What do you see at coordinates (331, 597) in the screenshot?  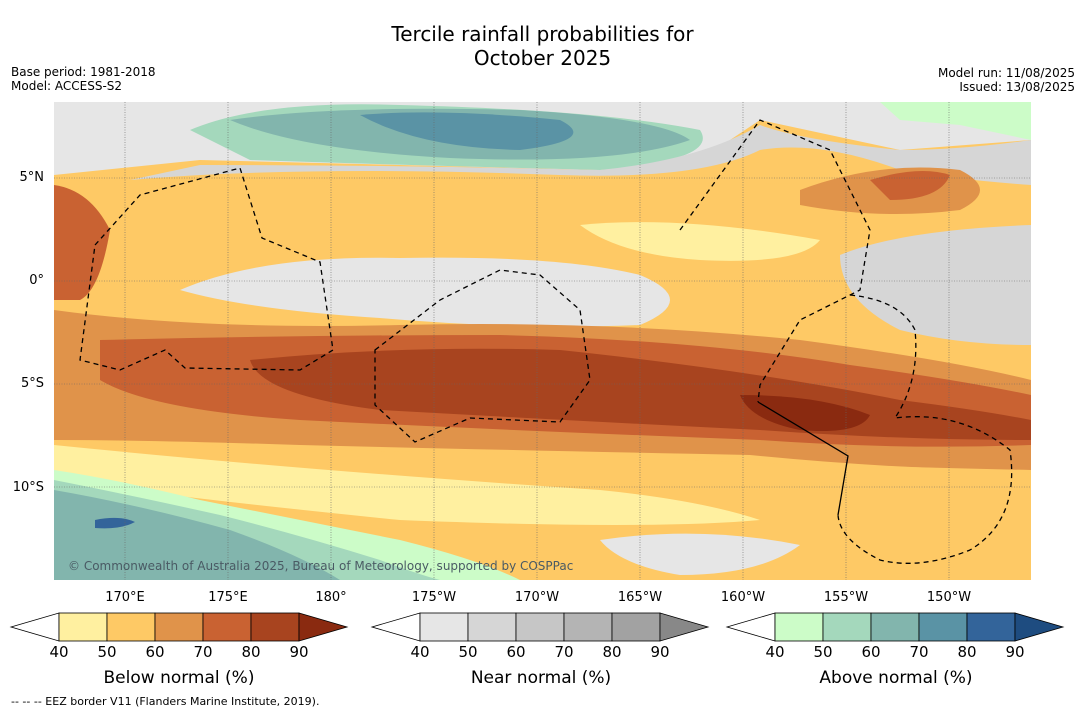 I see `lon-label-180: 180°` at bounding box center [331, 597].